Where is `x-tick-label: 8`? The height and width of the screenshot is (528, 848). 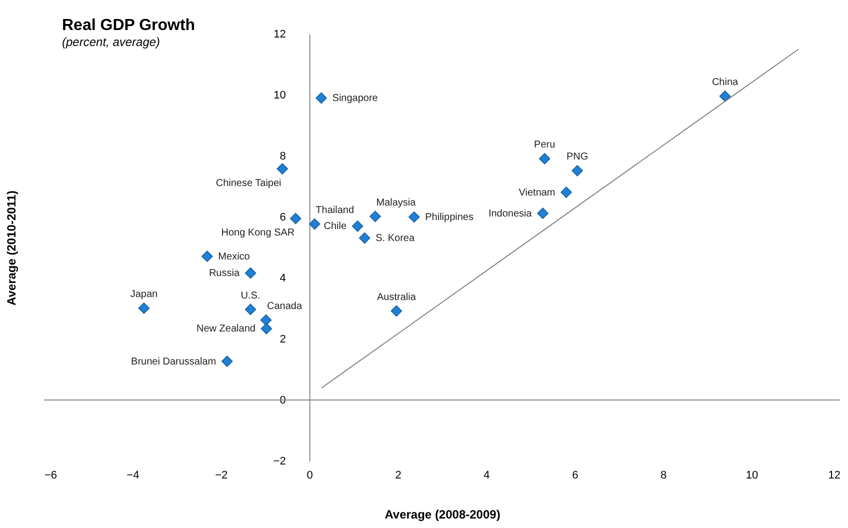 x-tick-label: 8 is located at coordinates (663, 476).